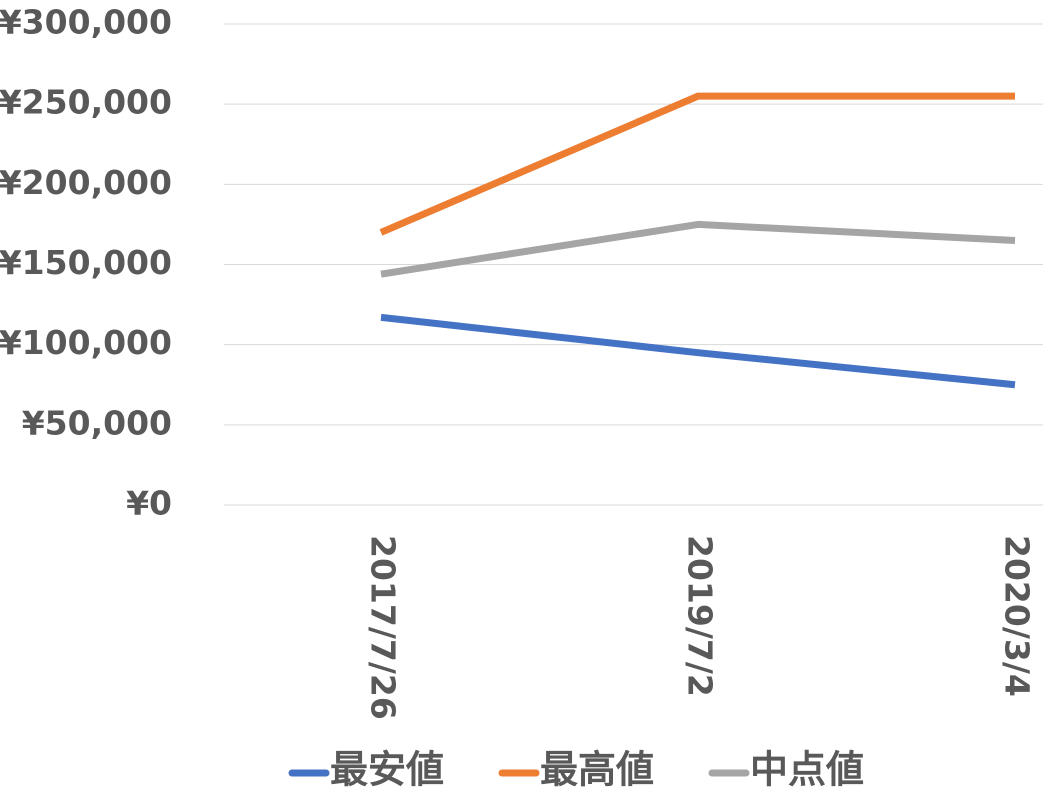  Describe the element at coordinates (86, 342) in the screenshot. I see `y-tick-label: ¥100,000` at that location.